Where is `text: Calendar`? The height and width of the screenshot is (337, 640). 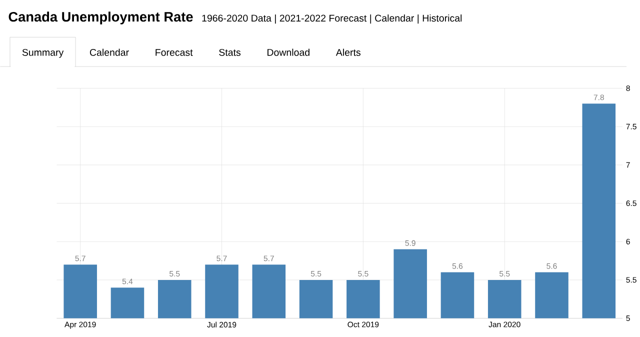 text: Calendar is located at coordinates (109, 52).